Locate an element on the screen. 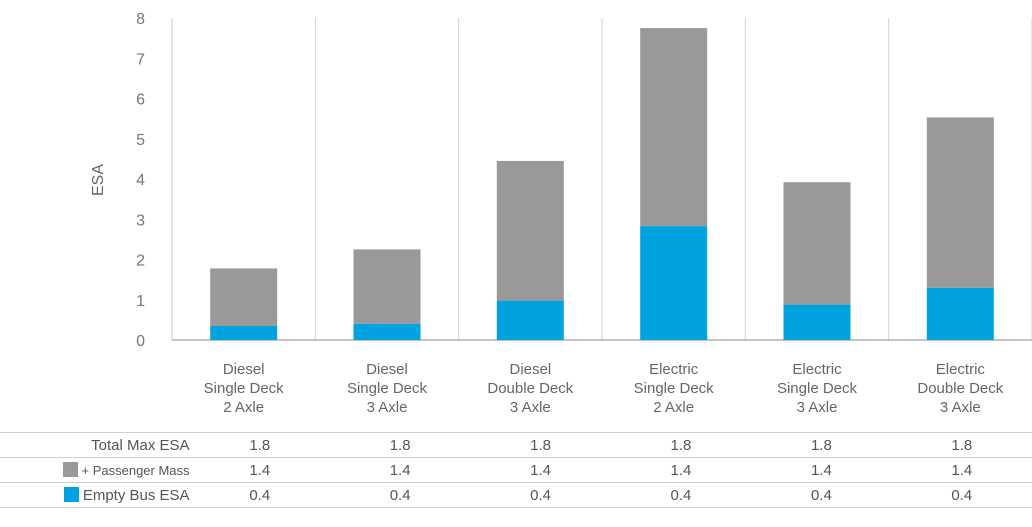 This screenshot has height=527, width=1032. row-label: + Passenger Mass is located at coordinates (95, 470).